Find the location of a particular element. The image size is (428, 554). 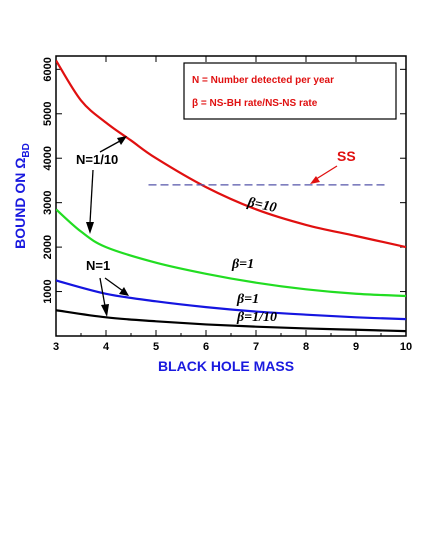

y-tick-label: 2000 is located at coordinates (48, 247).